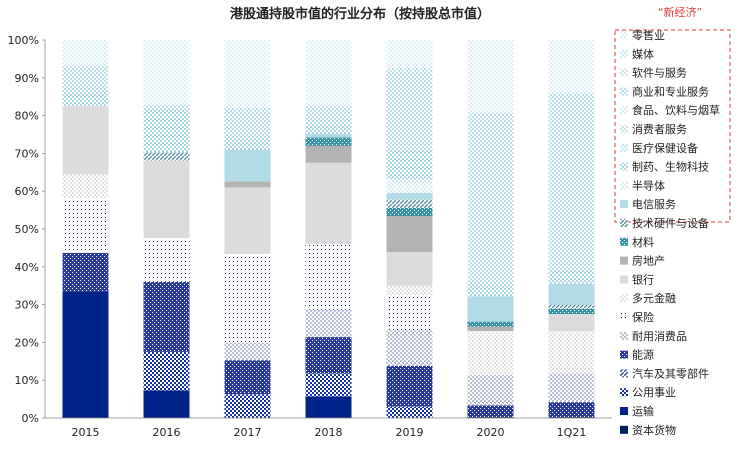  Describe the element at coordinates (30, 418) in the screenshot. I see `y-tick-label: 0%` at that location.